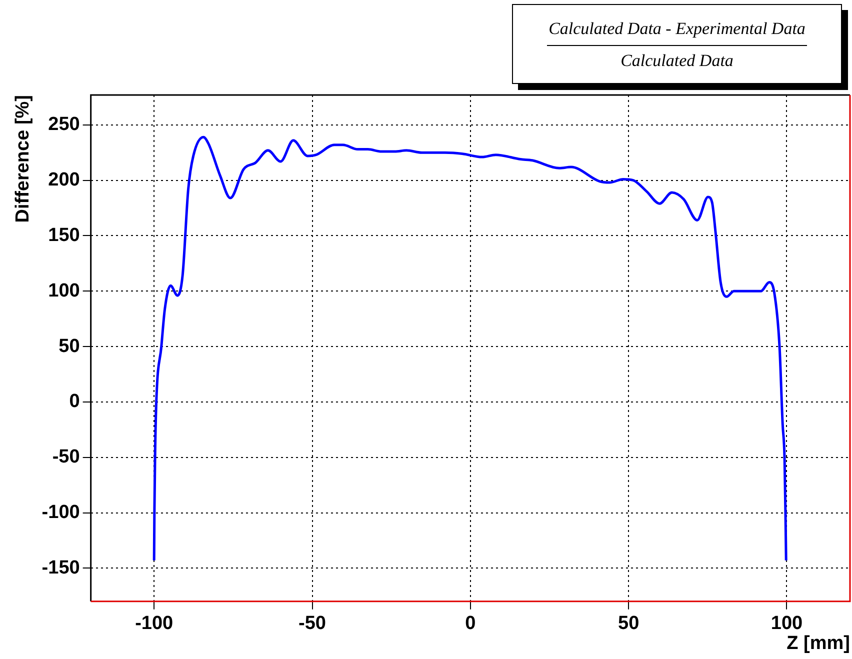  Describe the element at coordinates (64, 235) in the screenshot. I see `y-tick-label: 150` at that location.